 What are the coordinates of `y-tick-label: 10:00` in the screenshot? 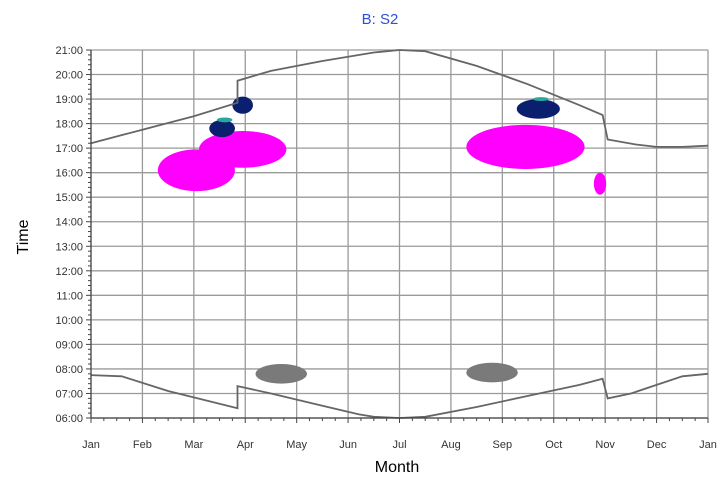 It's located at (69, 321).